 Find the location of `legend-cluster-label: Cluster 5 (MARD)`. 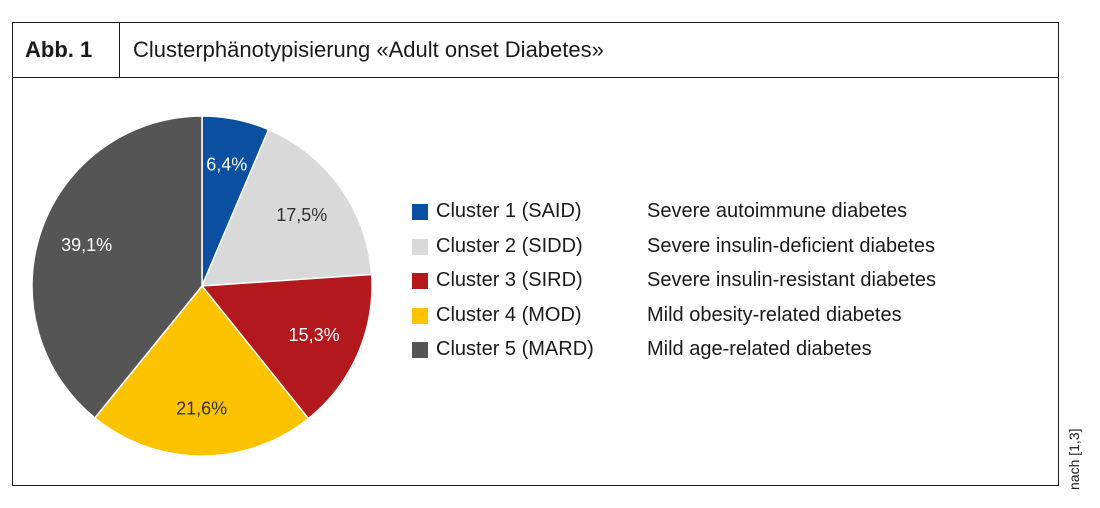

legend-cluster-label: Cluster 5 (MARD) is located at coordinates (515, 349).